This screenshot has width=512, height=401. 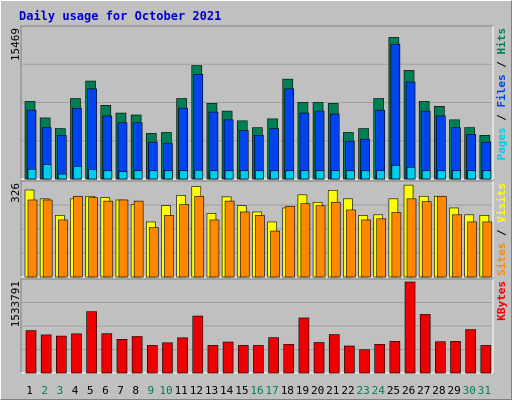 I want to click on x-axis-day-label: 11, so click(x=181, y=390).